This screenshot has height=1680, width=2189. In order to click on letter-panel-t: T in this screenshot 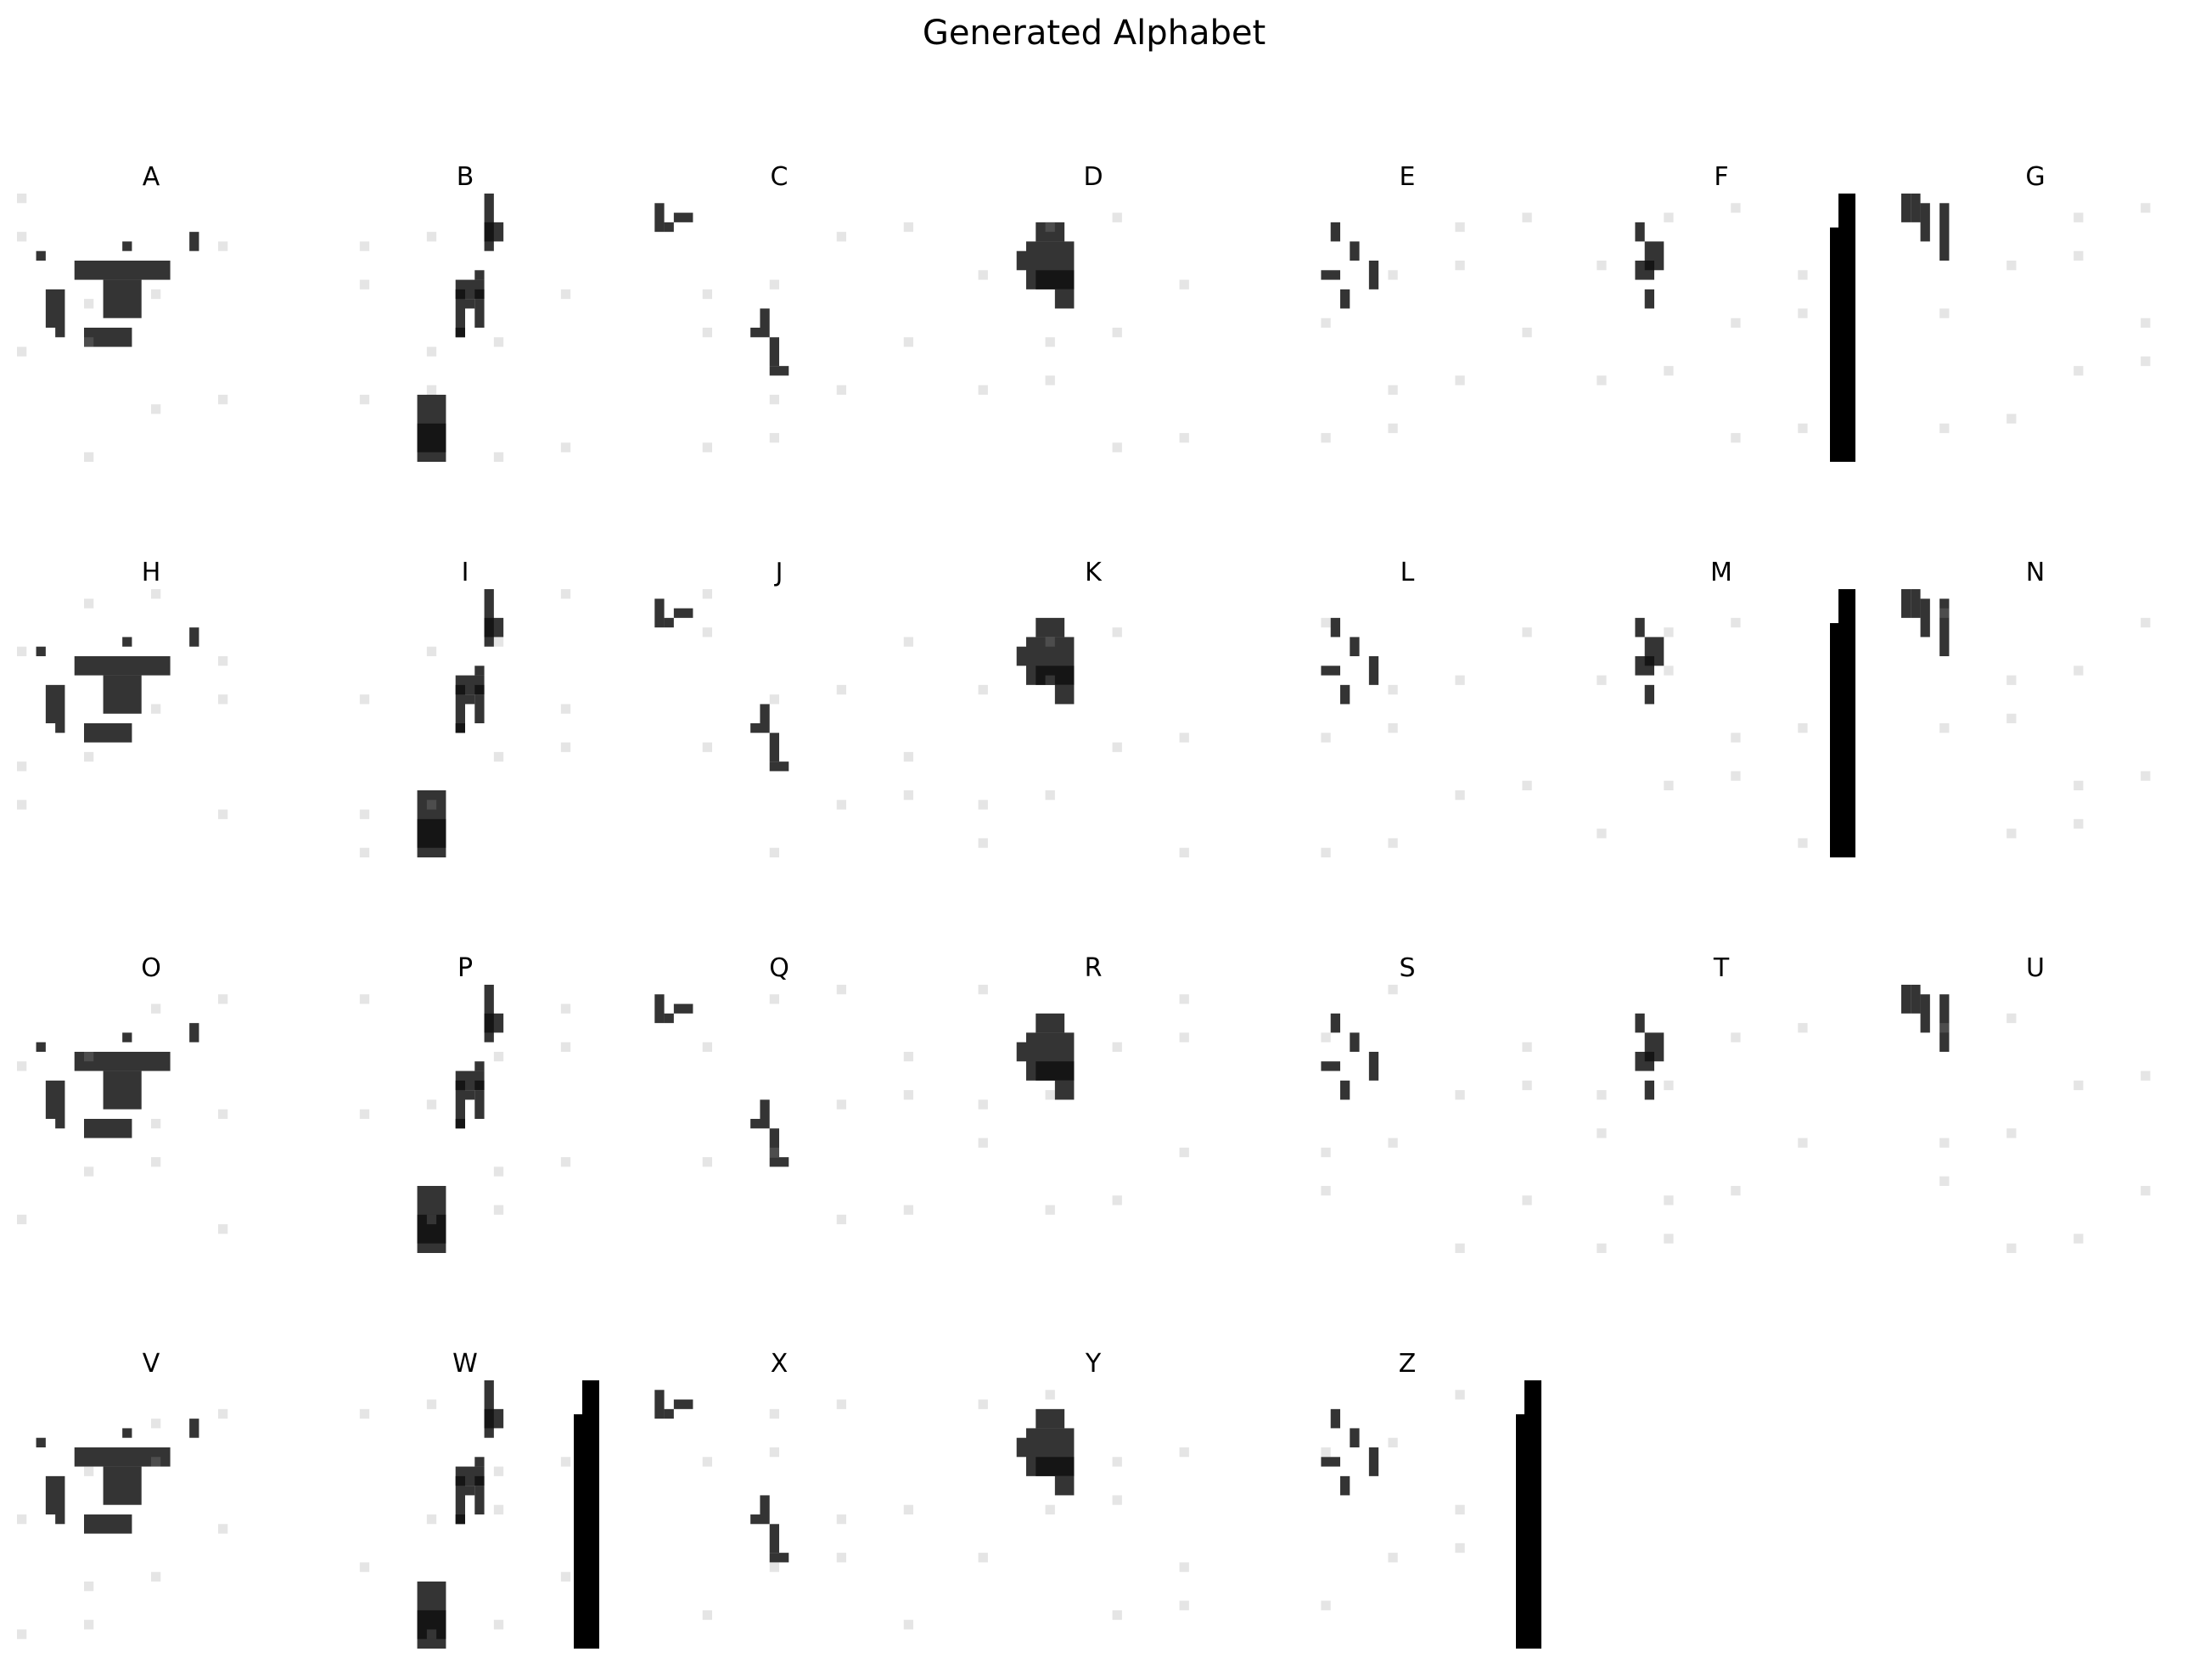, I will do `click(1721, 1103)`.